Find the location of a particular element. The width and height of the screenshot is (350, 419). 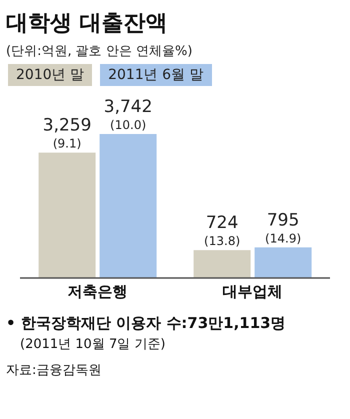

text: 2011년 6월 말 is located at coordinates (156, 75).